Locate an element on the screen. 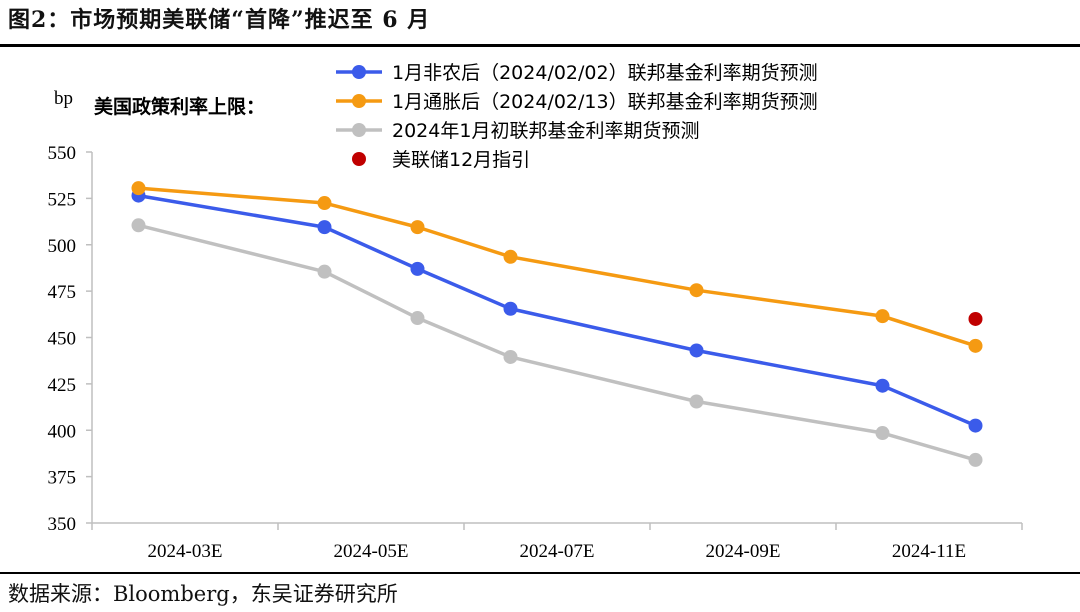 The height and width of the screenshot is (612, 1080). title-rule is located at coordinates (540, 45).